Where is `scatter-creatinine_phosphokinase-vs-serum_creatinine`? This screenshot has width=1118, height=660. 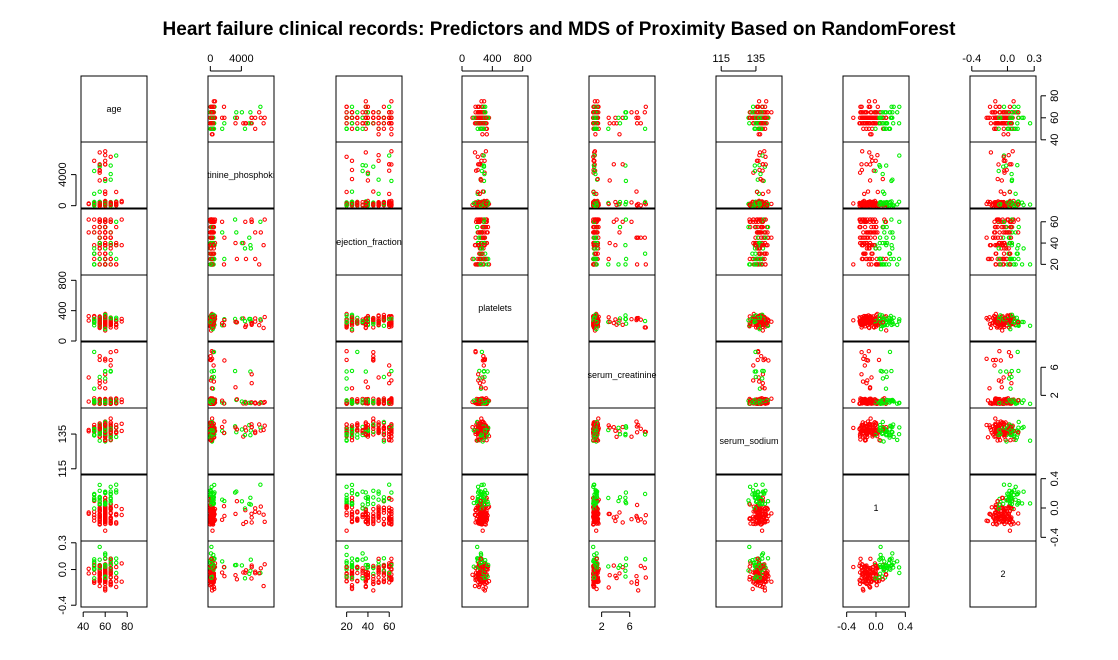 scatter-creatinine_phosphokinase-vs-serum_creatinine is located at coordinates (619, 178).